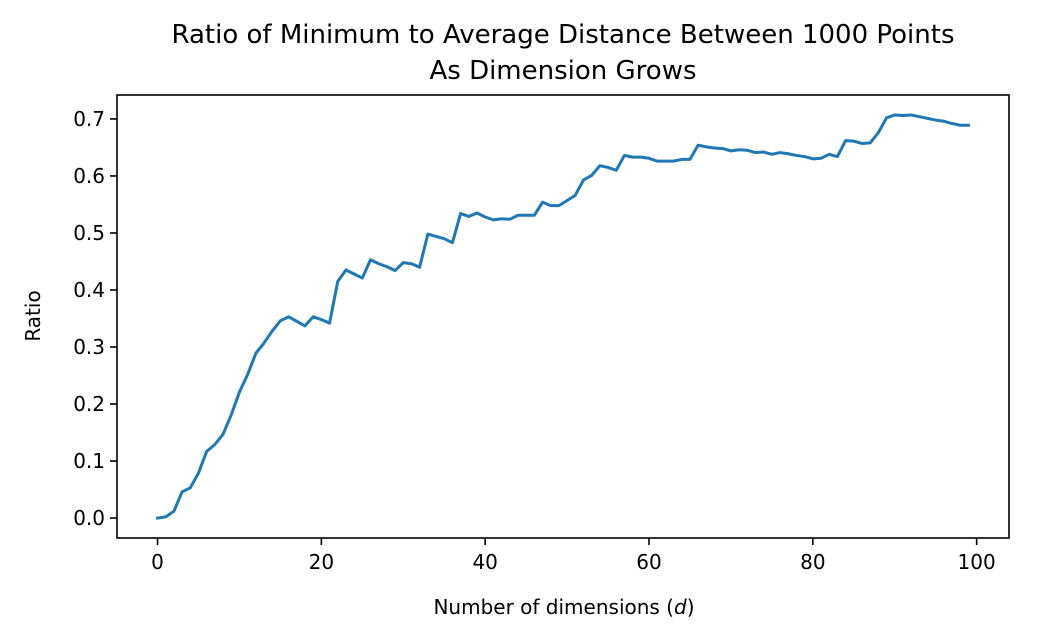 This screenshot has width=1064, height=641. I want to click on y-tick-label-4: 0.4, so click(89, 290).